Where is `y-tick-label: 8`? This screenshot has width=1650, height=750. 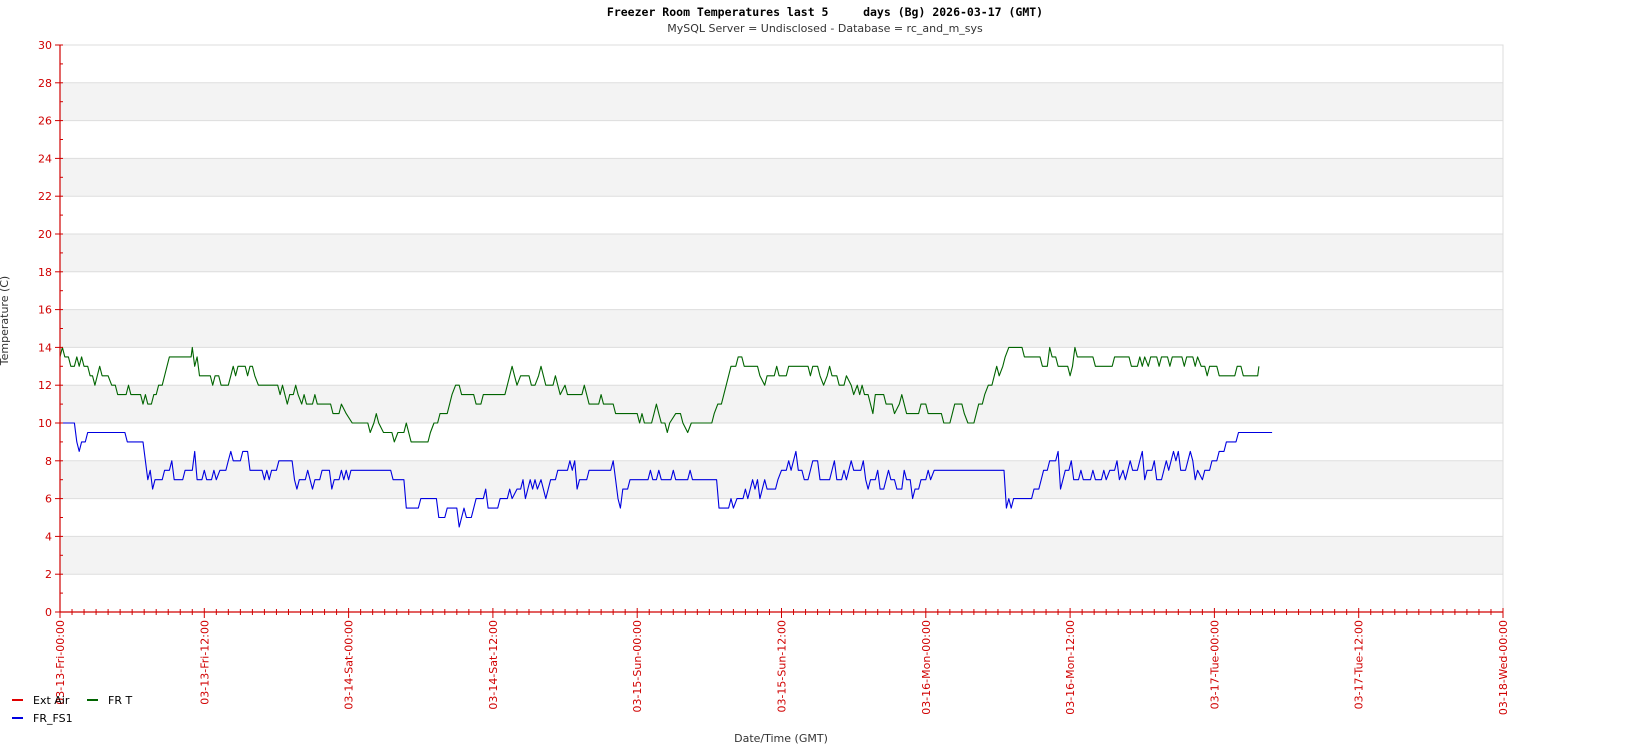
y-tick-label: 8 is located at coordinates (48, 461).